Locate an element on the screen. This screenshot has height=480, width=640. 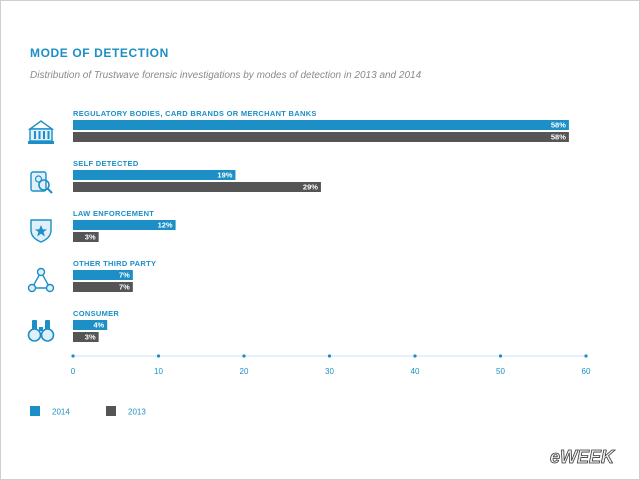
bar-value-label: 19% is located at coordinates (224, 175).